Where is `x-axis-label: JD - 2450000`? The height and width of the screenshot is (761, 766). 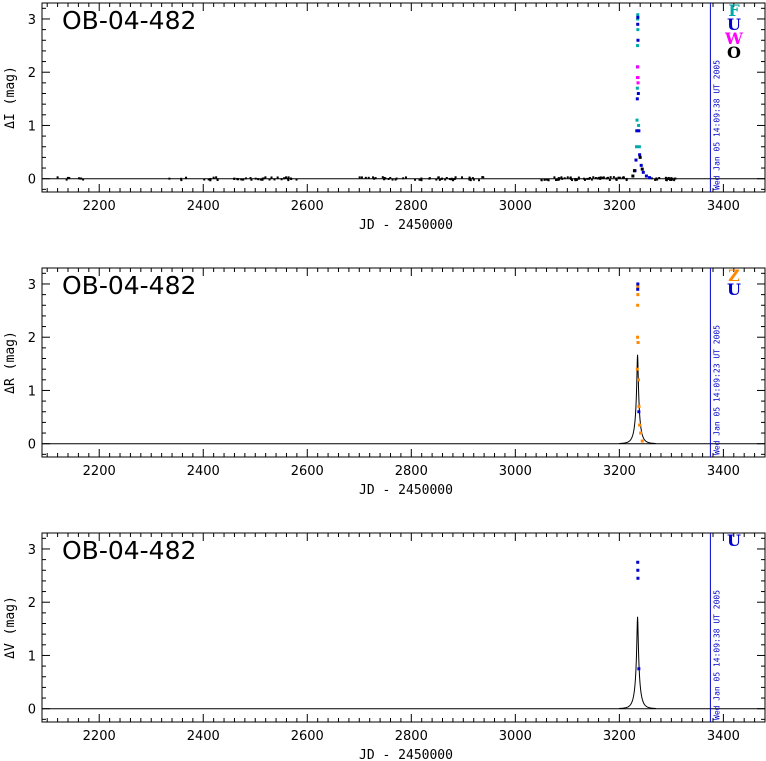
x-axis-label: JD - 2450000 is located at coordinates (406, 225).